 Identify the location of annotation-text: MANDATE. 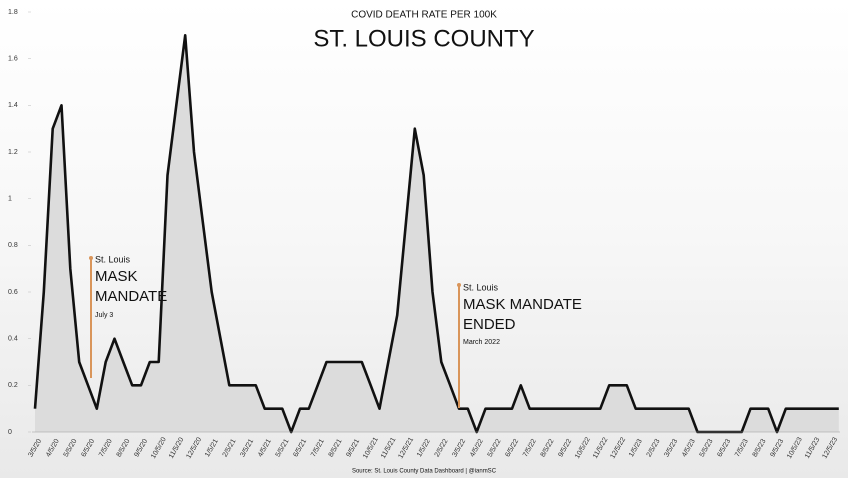
(131, 296).